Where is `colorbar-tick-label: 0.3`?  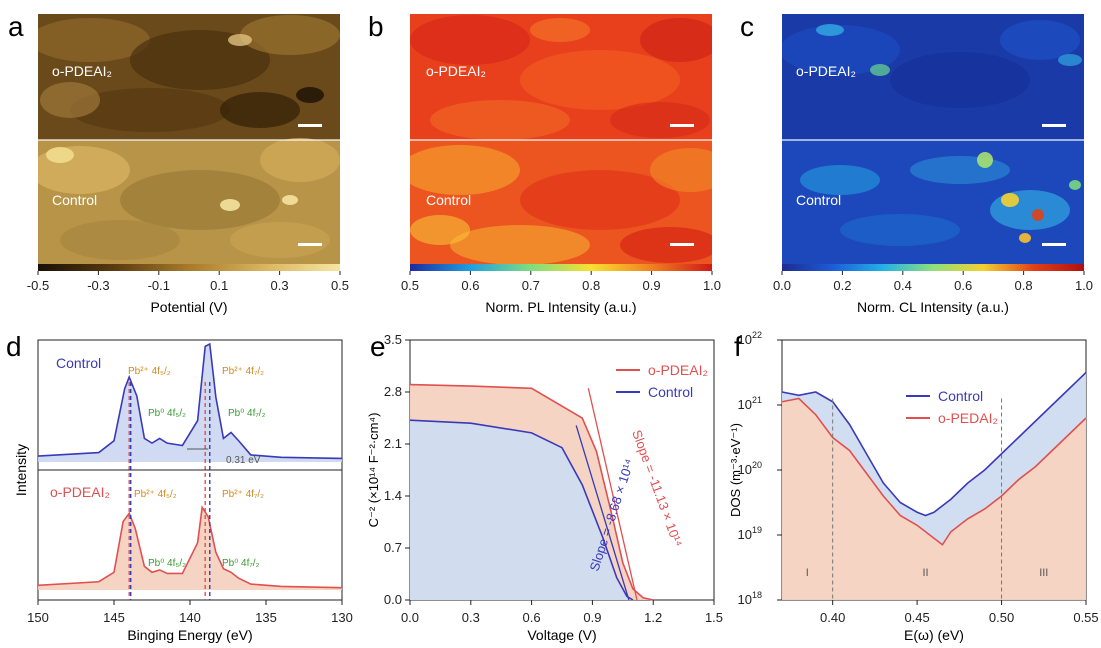 colorbar-tick-label: 0.3 is located at coordinates (280, 285).